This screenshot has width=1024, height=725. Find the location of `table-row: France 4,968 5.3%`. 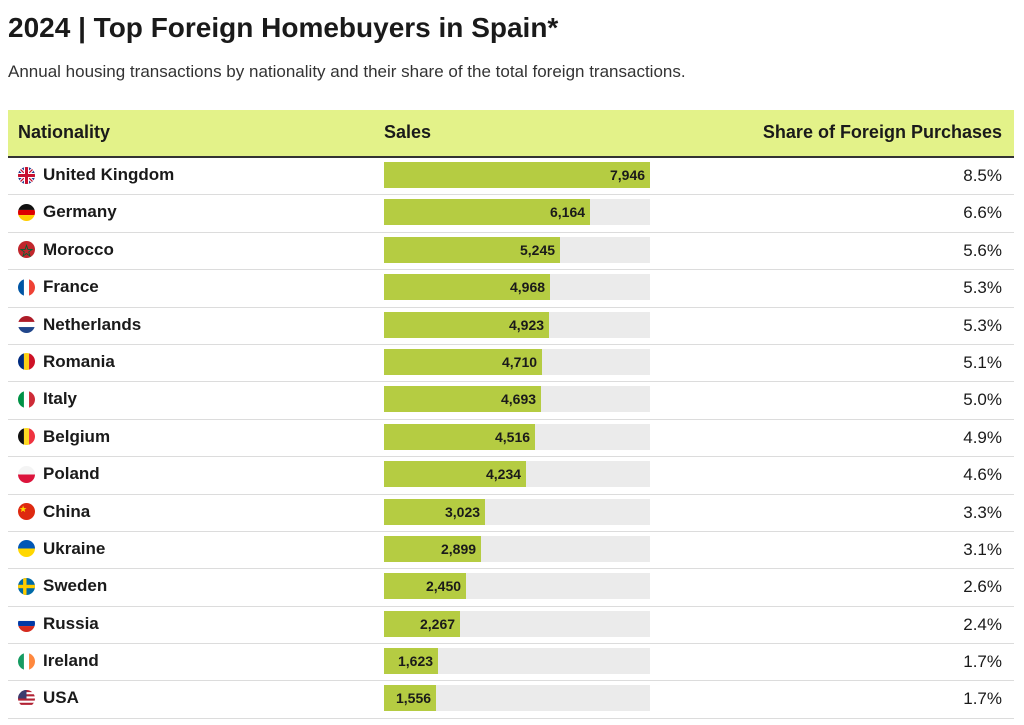

table-row: France 4,968 5.3% is located at coordinates (511, 289).